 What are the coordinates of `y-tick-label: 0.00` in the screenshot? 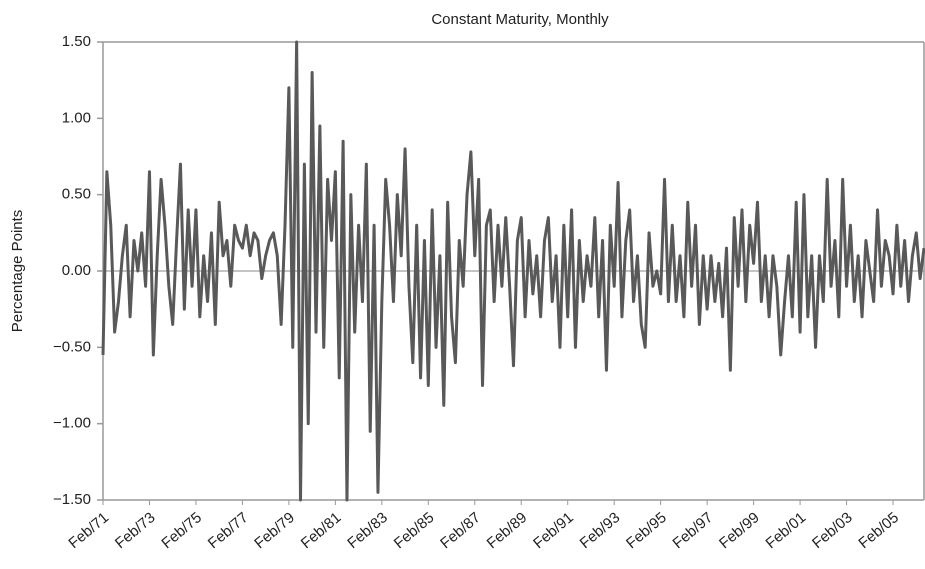 It's located at (76, 270).